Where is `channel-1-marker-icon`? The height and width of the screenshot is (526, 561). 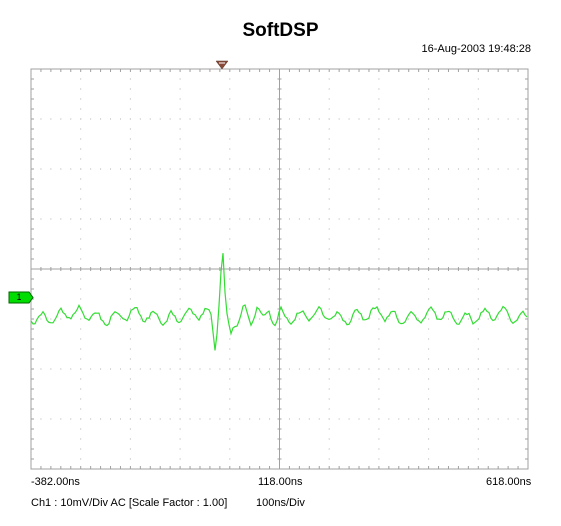 channel-1-marker-icon is located at coordinates (21, 297).